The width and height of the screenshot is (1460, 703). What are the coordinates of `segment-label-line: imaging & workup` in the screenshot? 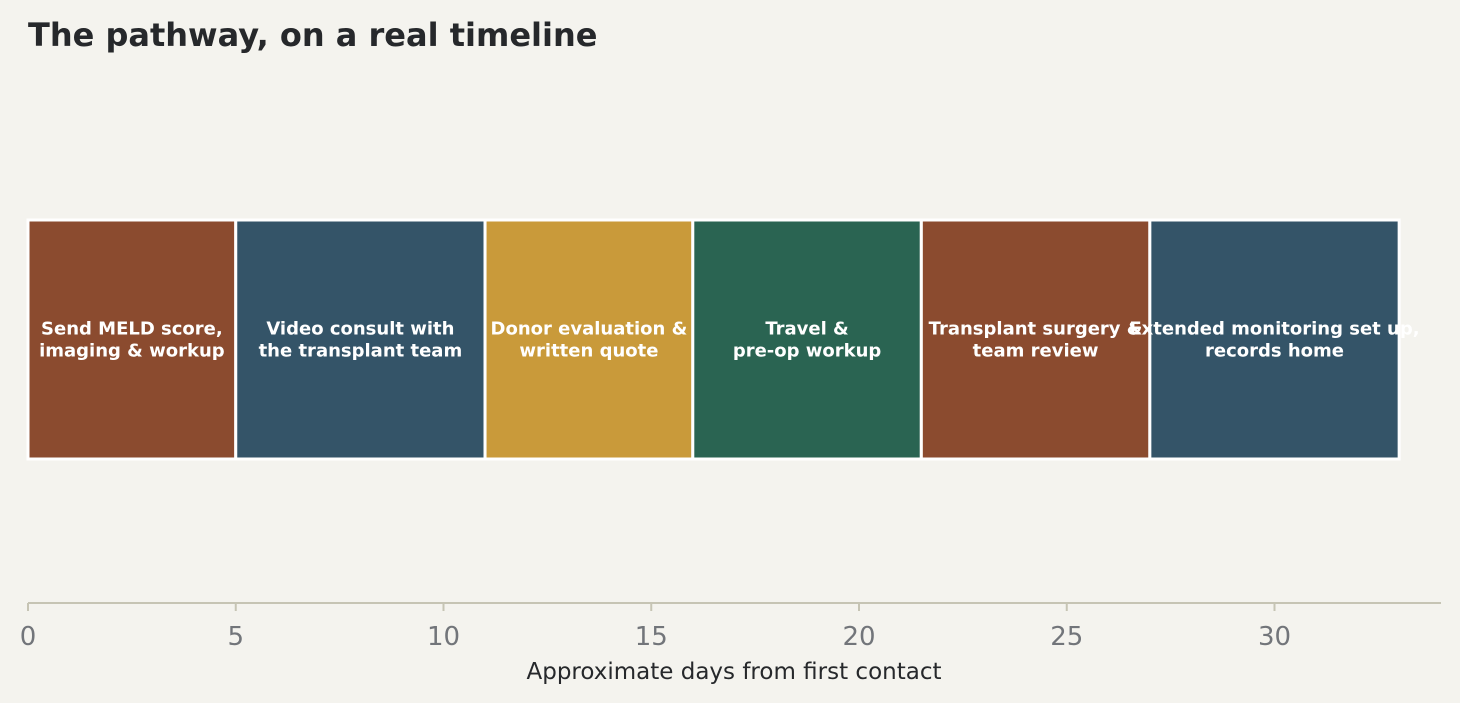 It's located at (132, 351).